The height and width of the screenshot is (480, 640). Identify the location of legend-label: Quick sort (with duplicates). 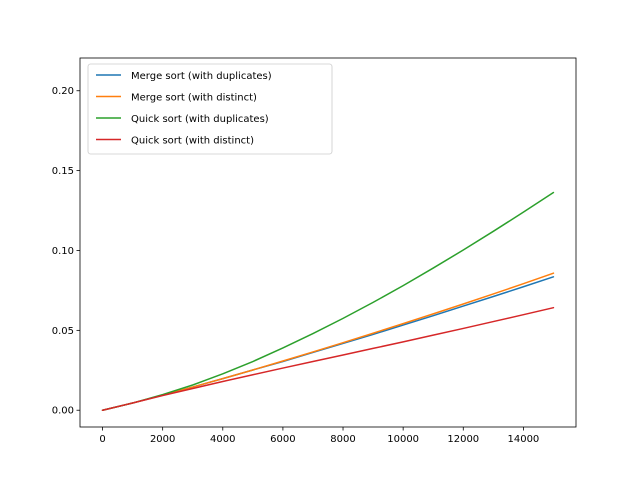
(200, 119).